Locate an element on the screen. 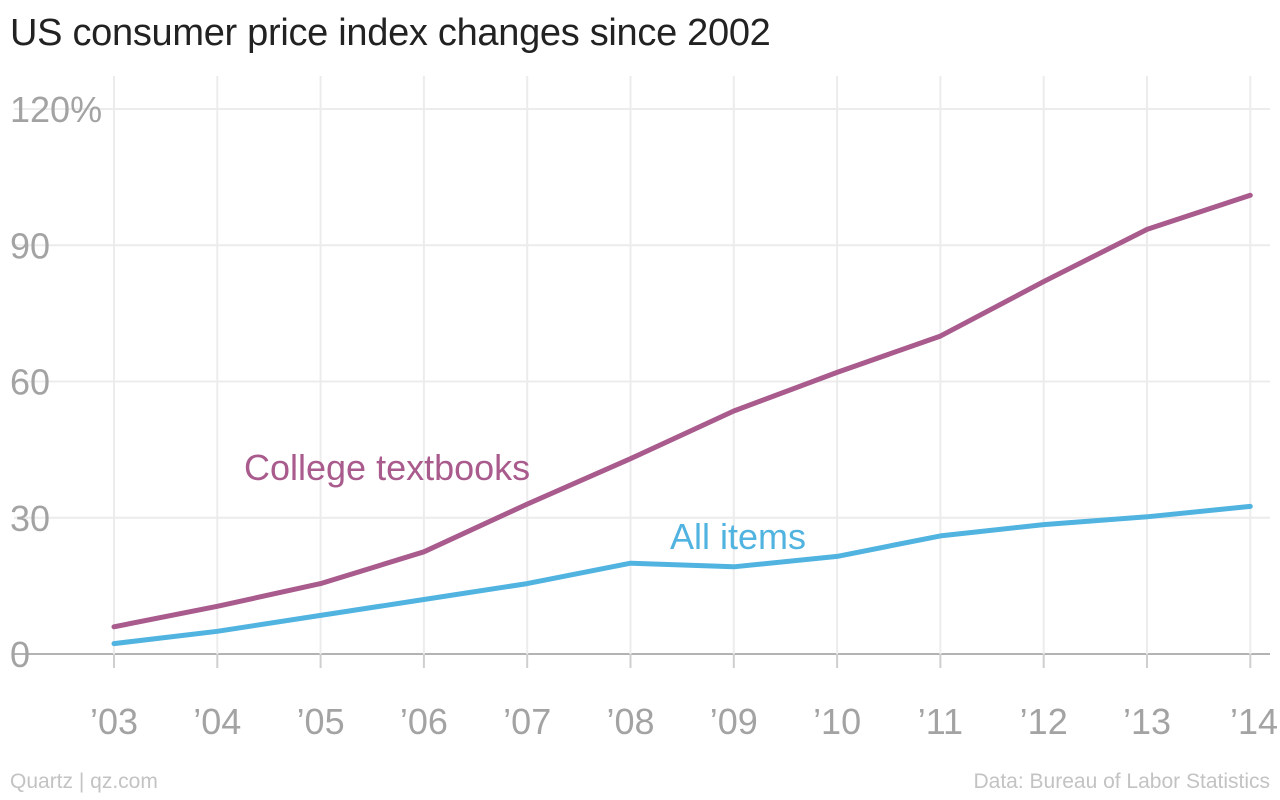 Image resolution: width=1280 pixels, height=800 pixels. series-labels: College textbooks All items is located at coordinates (525, 502).